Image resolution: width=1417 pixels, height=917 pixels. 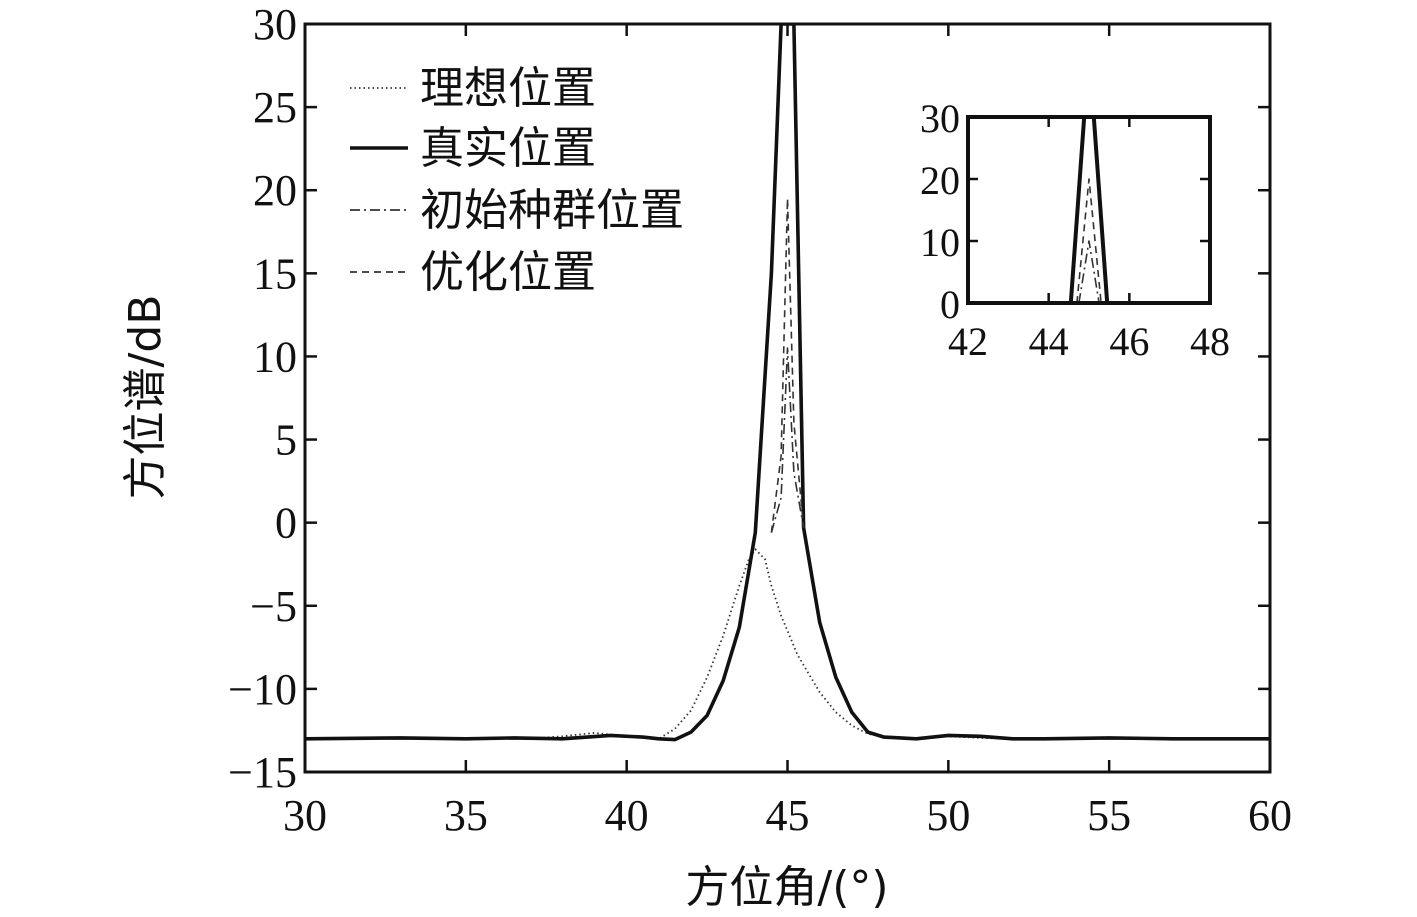 What do you see at coordinates (1109, 815) in the screenshot?
I see `x-tick-label: 55` at bounding box center [1109, 815].